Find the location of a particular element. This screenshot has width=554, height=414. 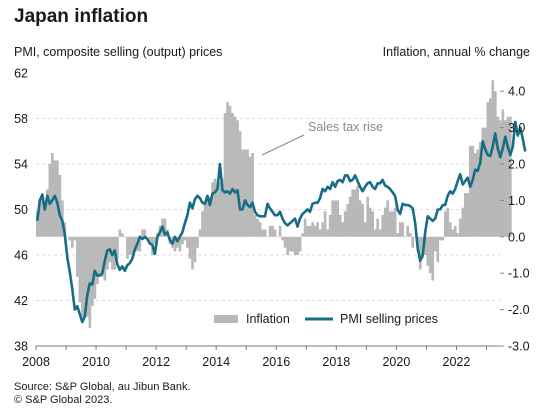

right-tick-label: 4.0 is located at coordinates (516, 92).